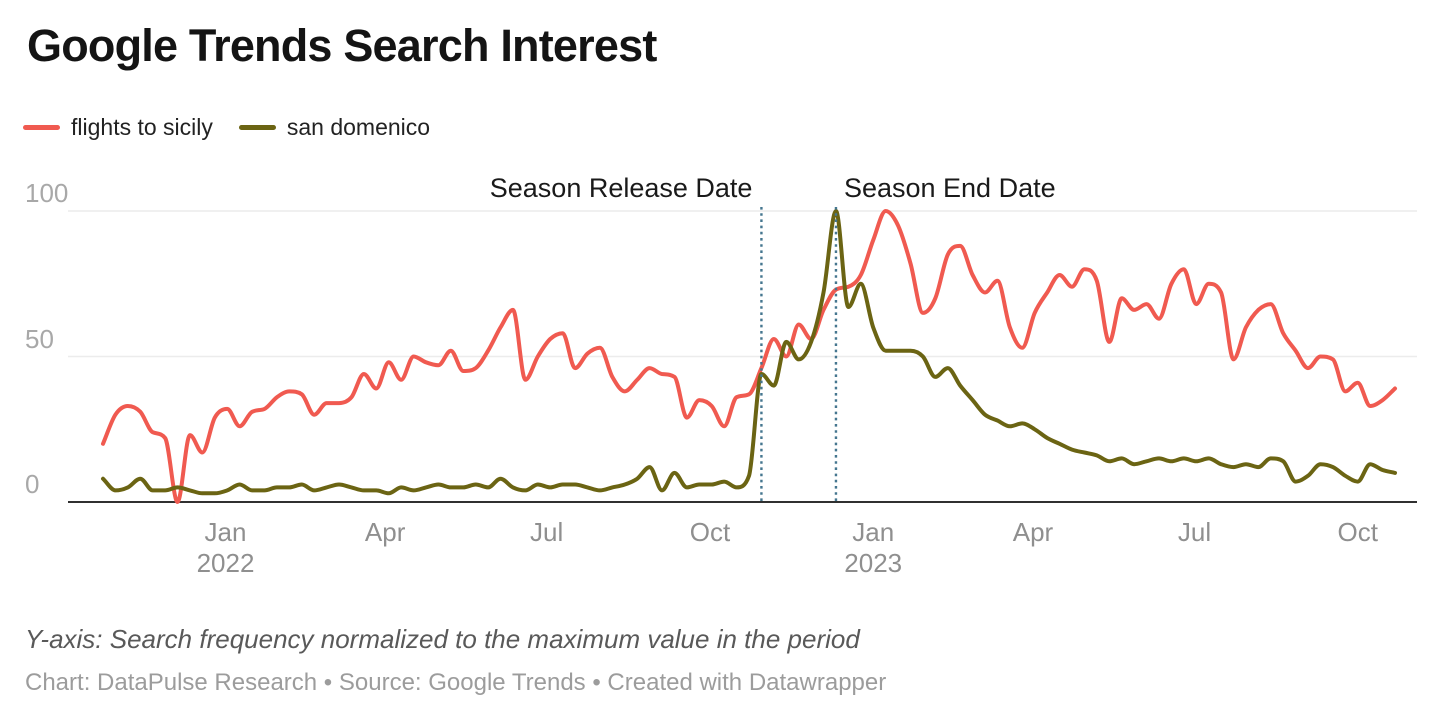 The height and width of the screenshot is (727, 1440). I want to click on chart-title: Google Trends Search Interest, so click(342, 45).